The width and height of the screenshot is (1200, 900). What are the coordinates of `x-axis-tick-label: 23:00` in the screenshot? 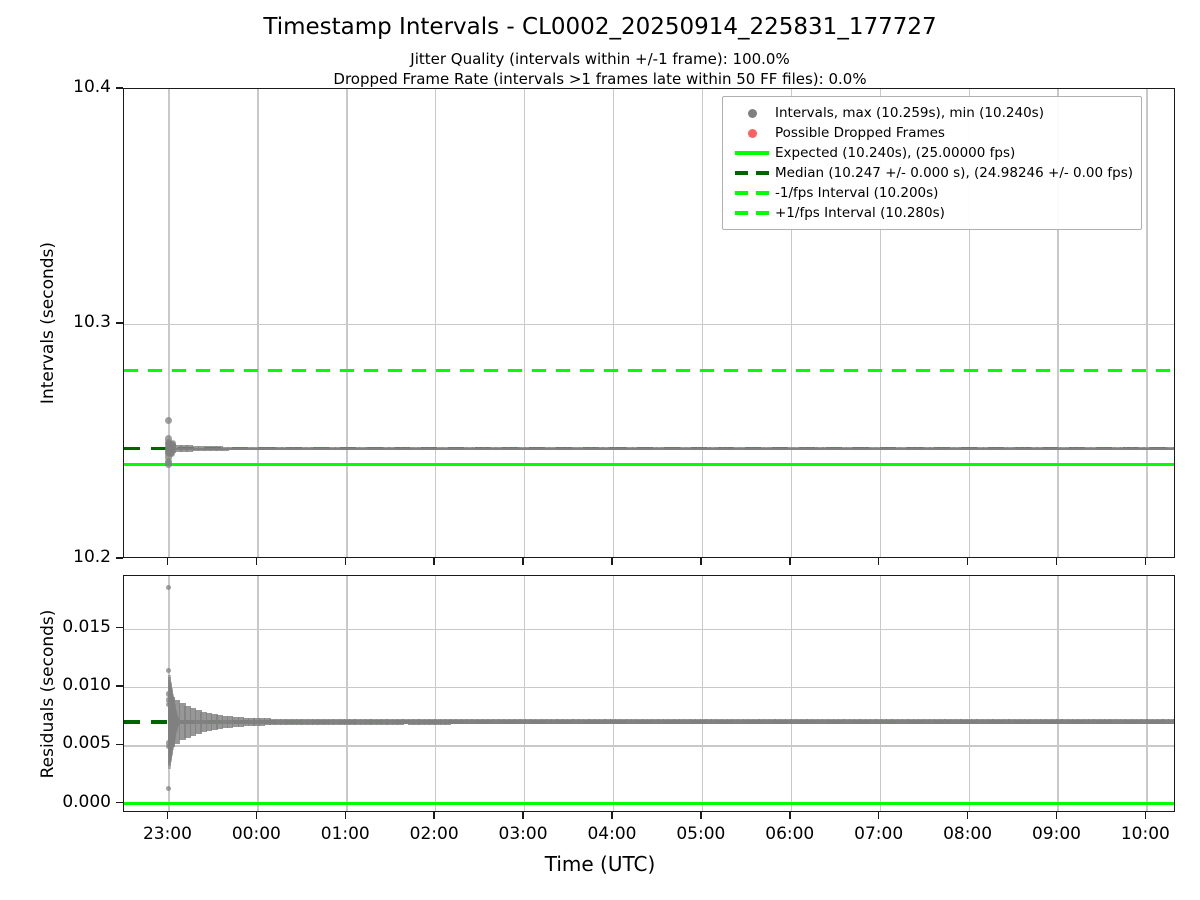 It's located at (167, 834).